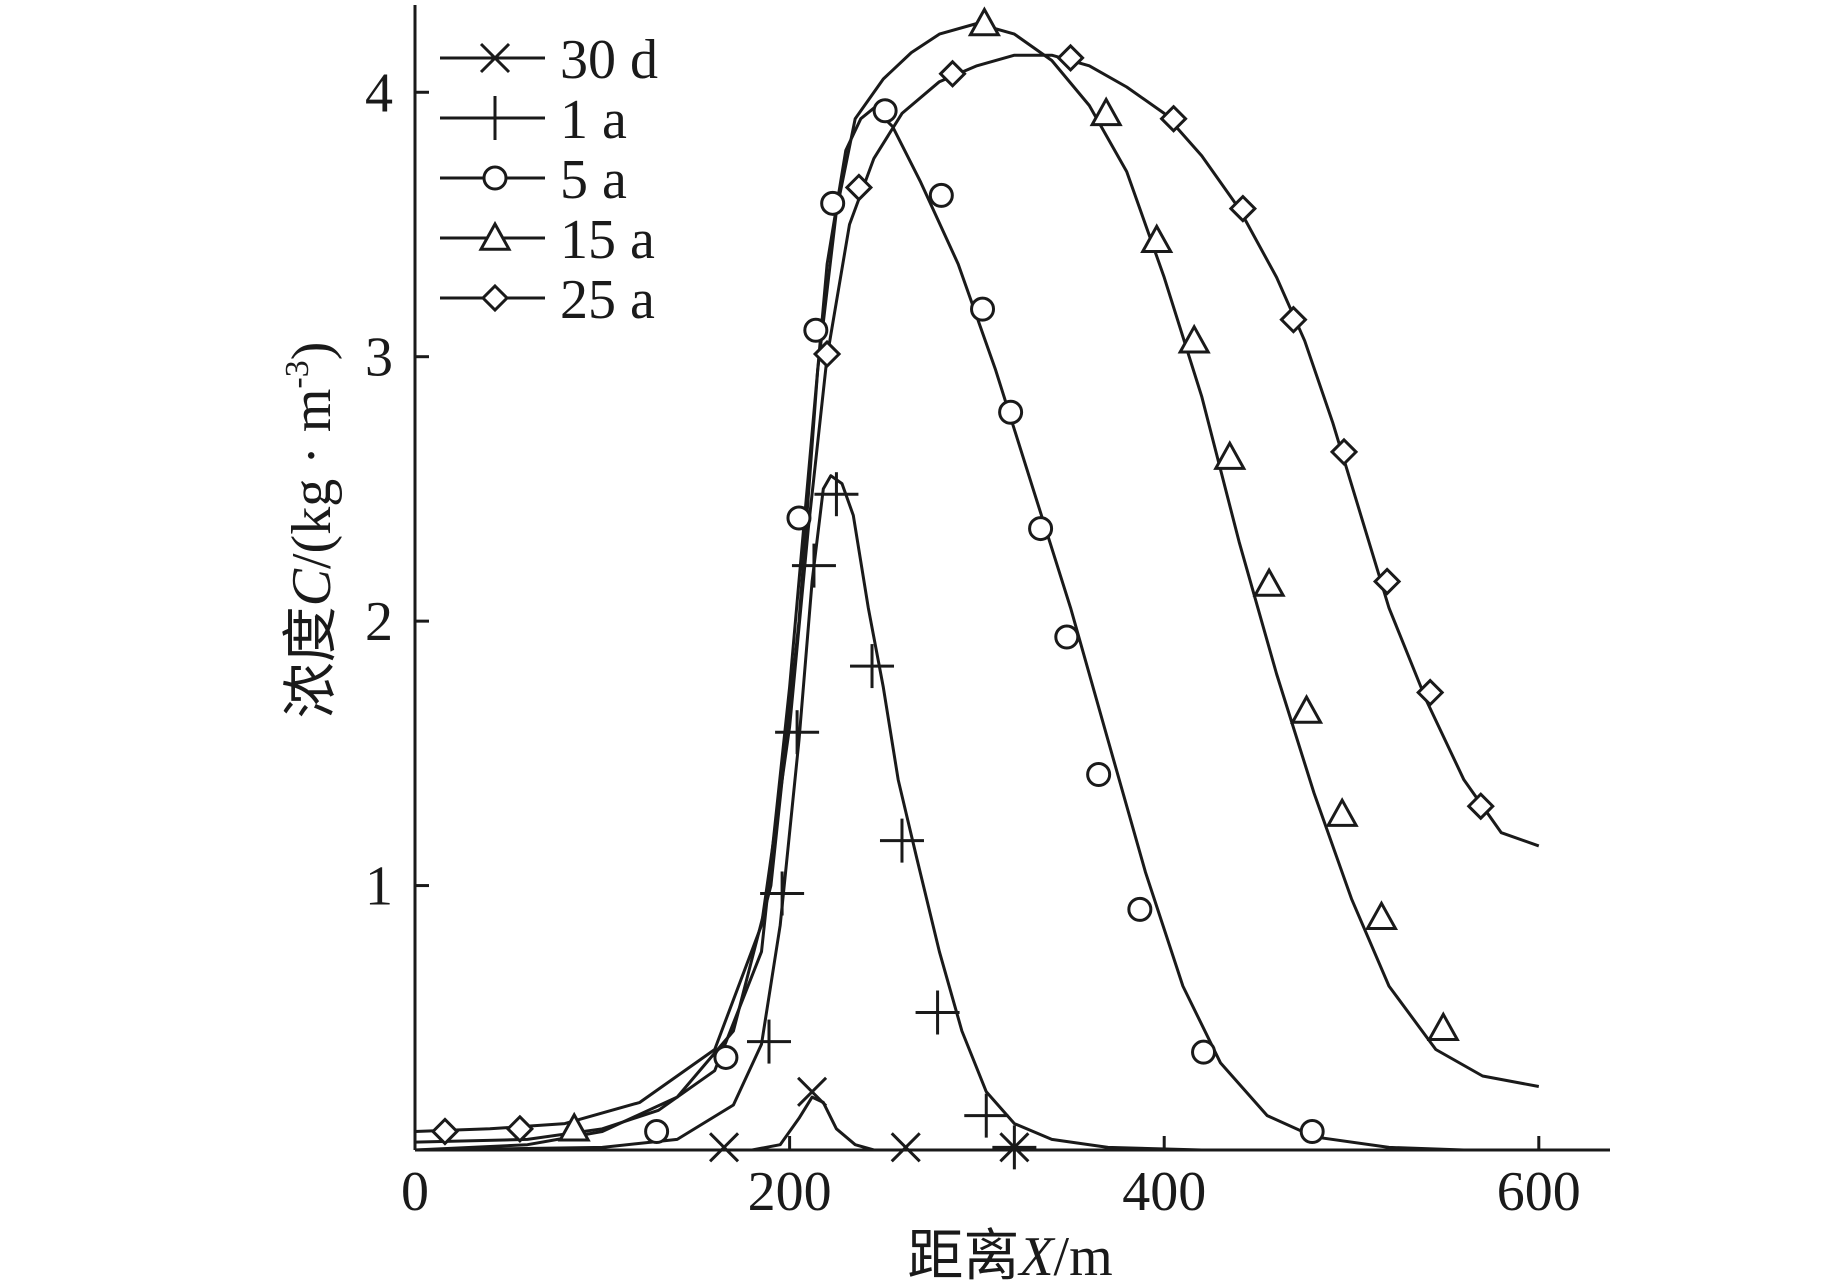 The height and width of the screenshot is (1284, 1843). Describe the element at coordinates (533, 180) in the screenshot. I see `legend-item: 5 a` at that location.